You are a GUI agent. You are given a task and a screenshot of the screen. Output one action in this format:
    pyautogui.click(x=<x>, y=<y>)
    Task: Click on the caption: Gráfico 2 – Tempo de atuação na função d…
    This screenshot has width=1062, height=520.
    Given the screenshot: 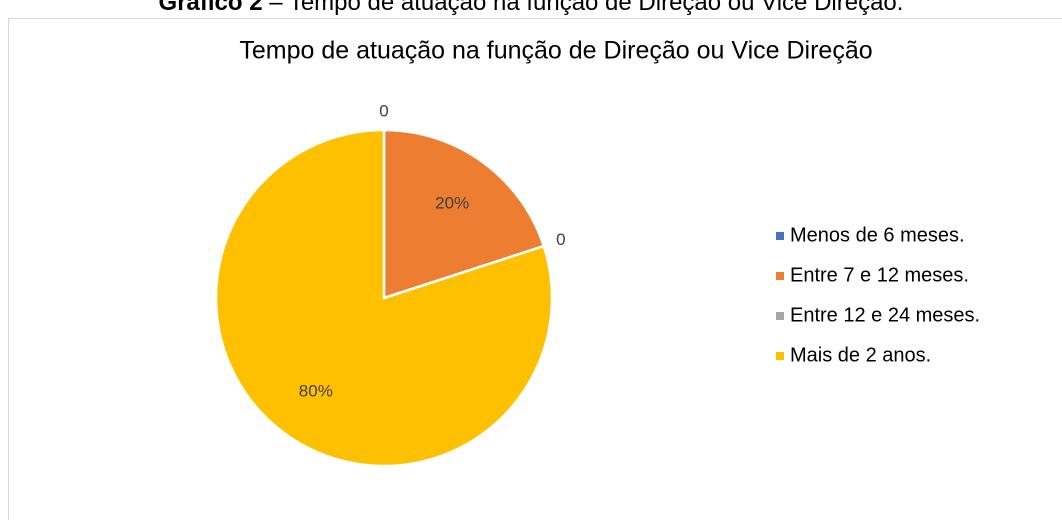 What is the action you would take?
    pyautogui.click(x=531, y=8)
    